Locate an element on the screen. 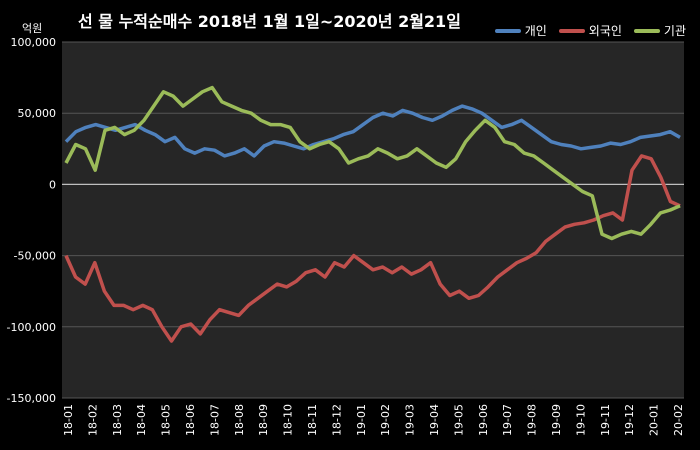  x-tick-label: 18-12 is located at coordinates (336, 420).